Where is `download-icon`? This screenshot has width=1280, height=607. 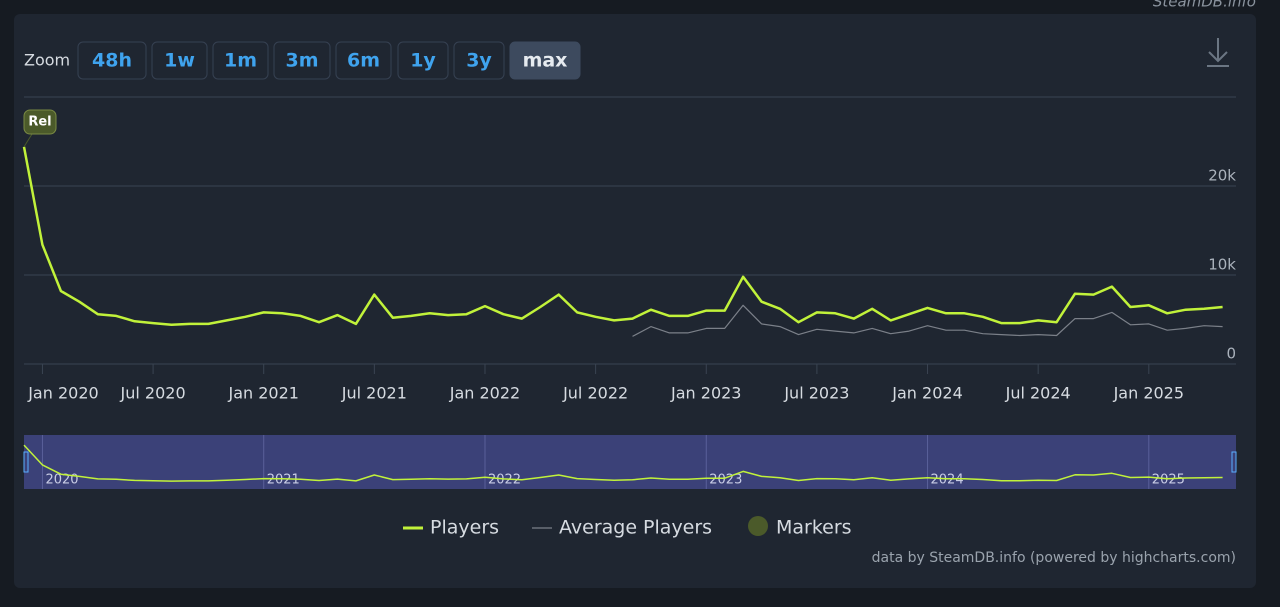 download-icon is located at coordinates (1218, 52).